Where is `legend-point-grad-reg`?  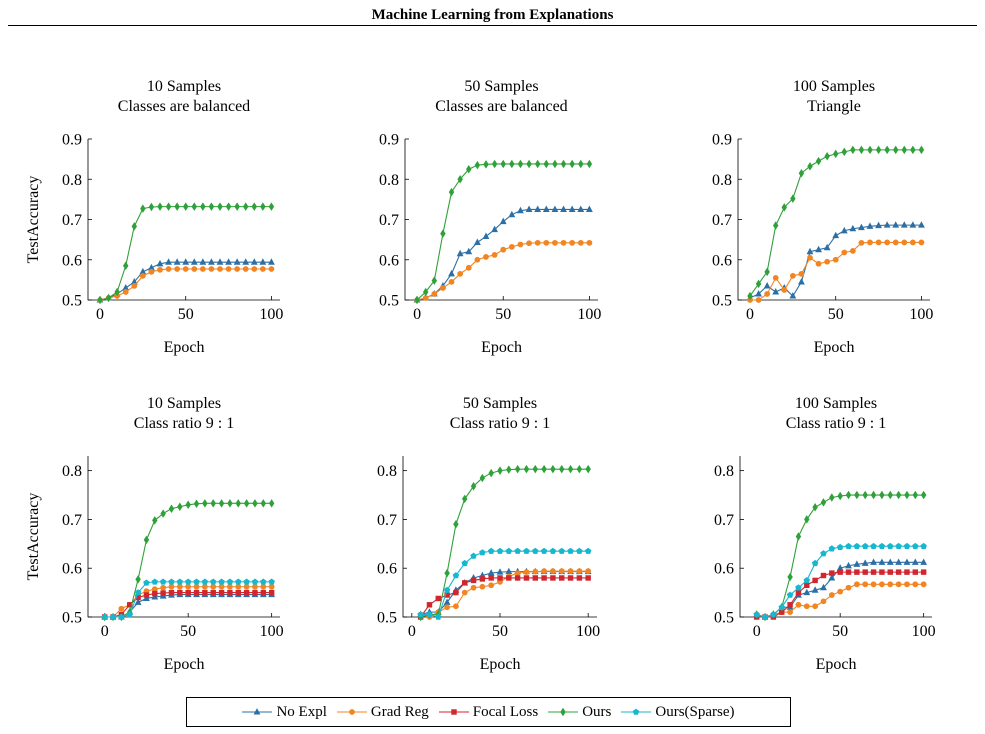
legend-point-grad-reg is located at coordinates (351, 712).